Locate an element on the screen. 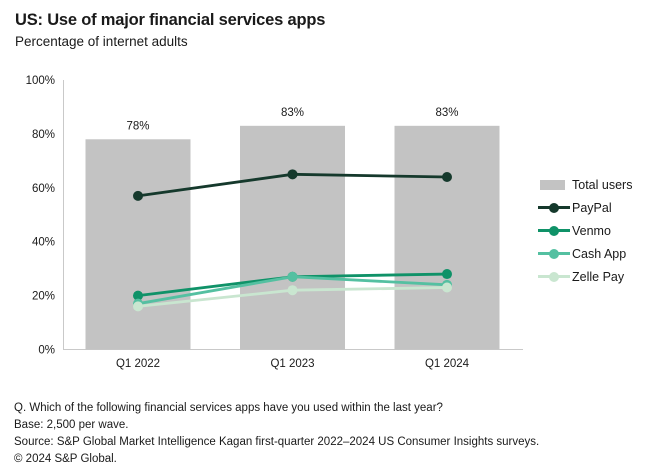 The height and width of the screenshot is (475, 660). legend-item-total-users: Total users is located at coordinates (585, 184).